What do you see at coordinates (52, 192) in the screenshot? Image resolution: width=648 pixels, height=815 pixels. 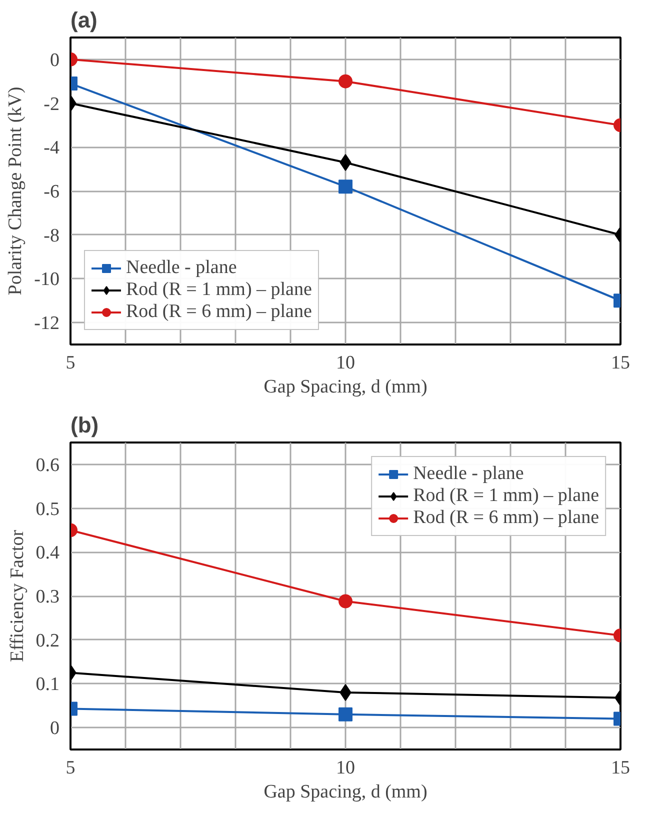 I see `y-tick-label: -6` at bounding box center [52, 192].